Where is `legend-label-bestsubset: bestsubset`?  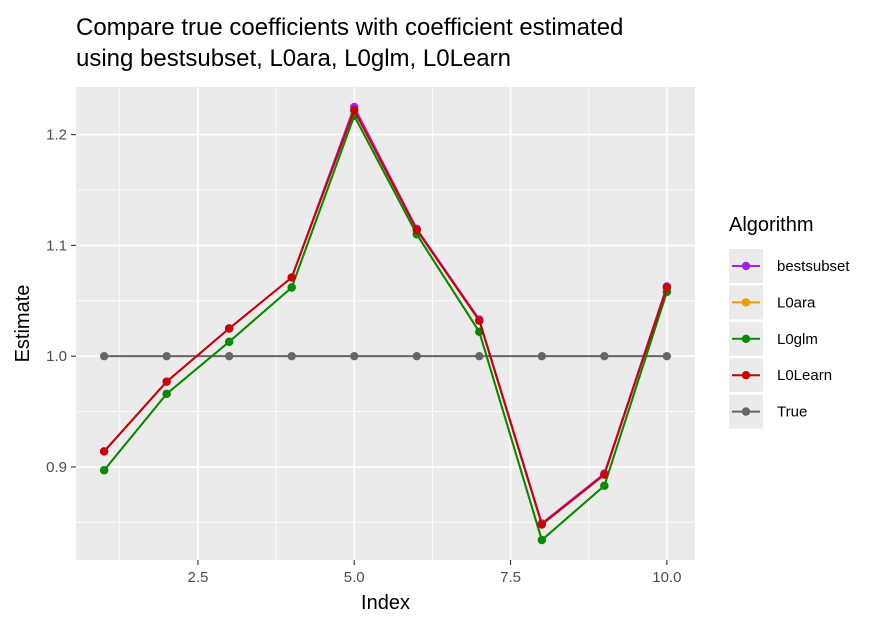
legend-label-bestsubset: bestsubset is located at coordinates (813, 266).